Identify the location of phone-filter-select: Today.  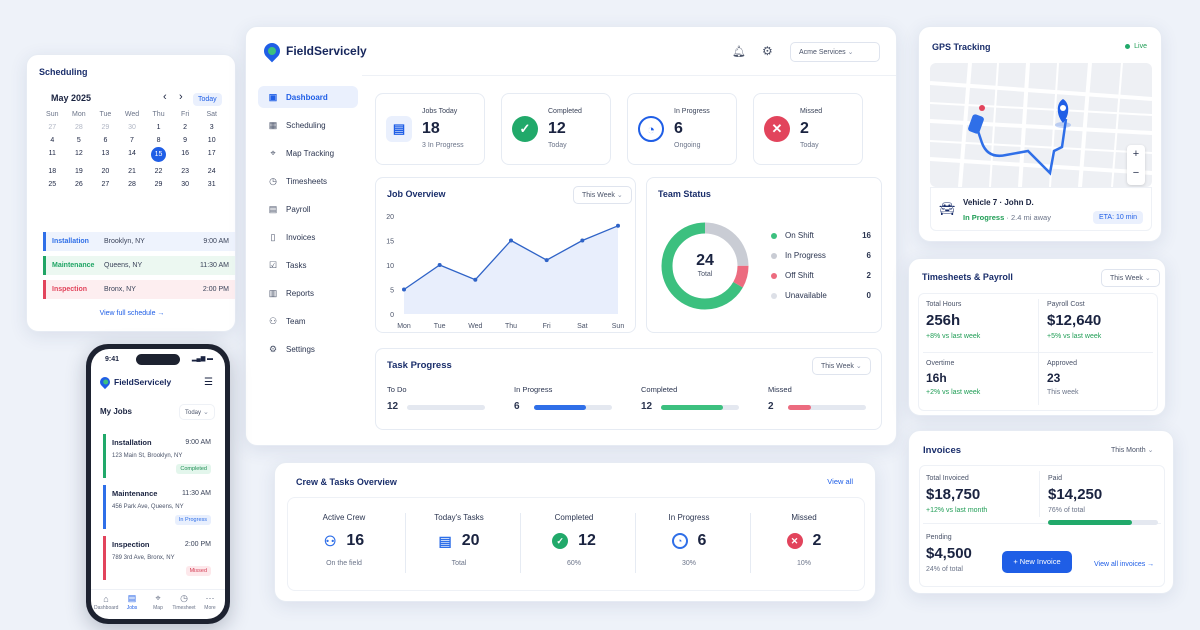
(197, 412).